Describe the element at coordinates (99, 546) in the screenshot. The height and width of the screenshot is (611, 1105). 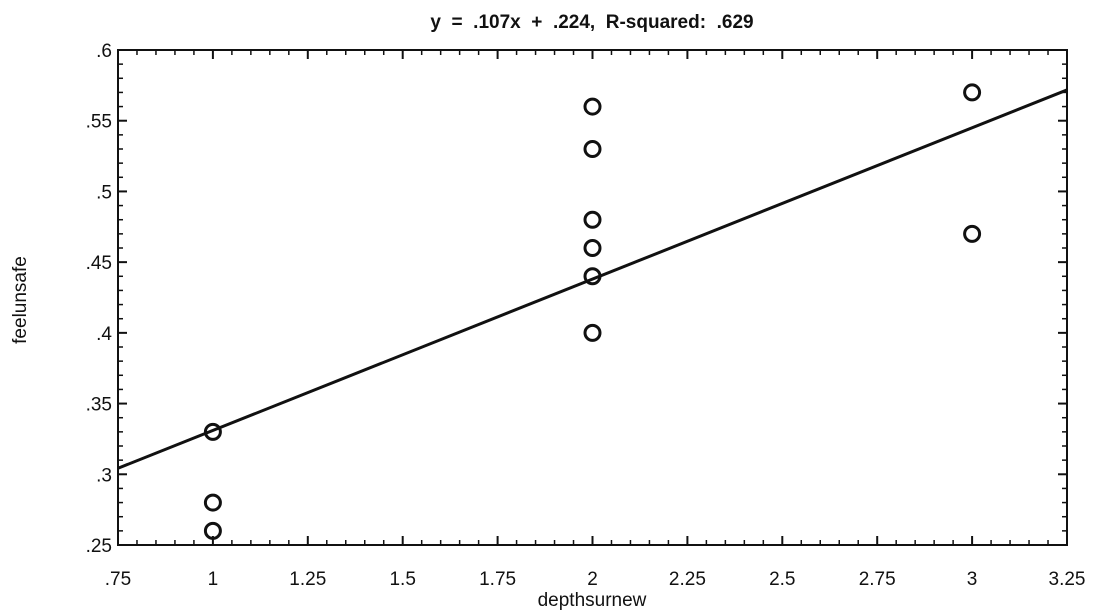
I see `y-tick-label: .25` at that location.